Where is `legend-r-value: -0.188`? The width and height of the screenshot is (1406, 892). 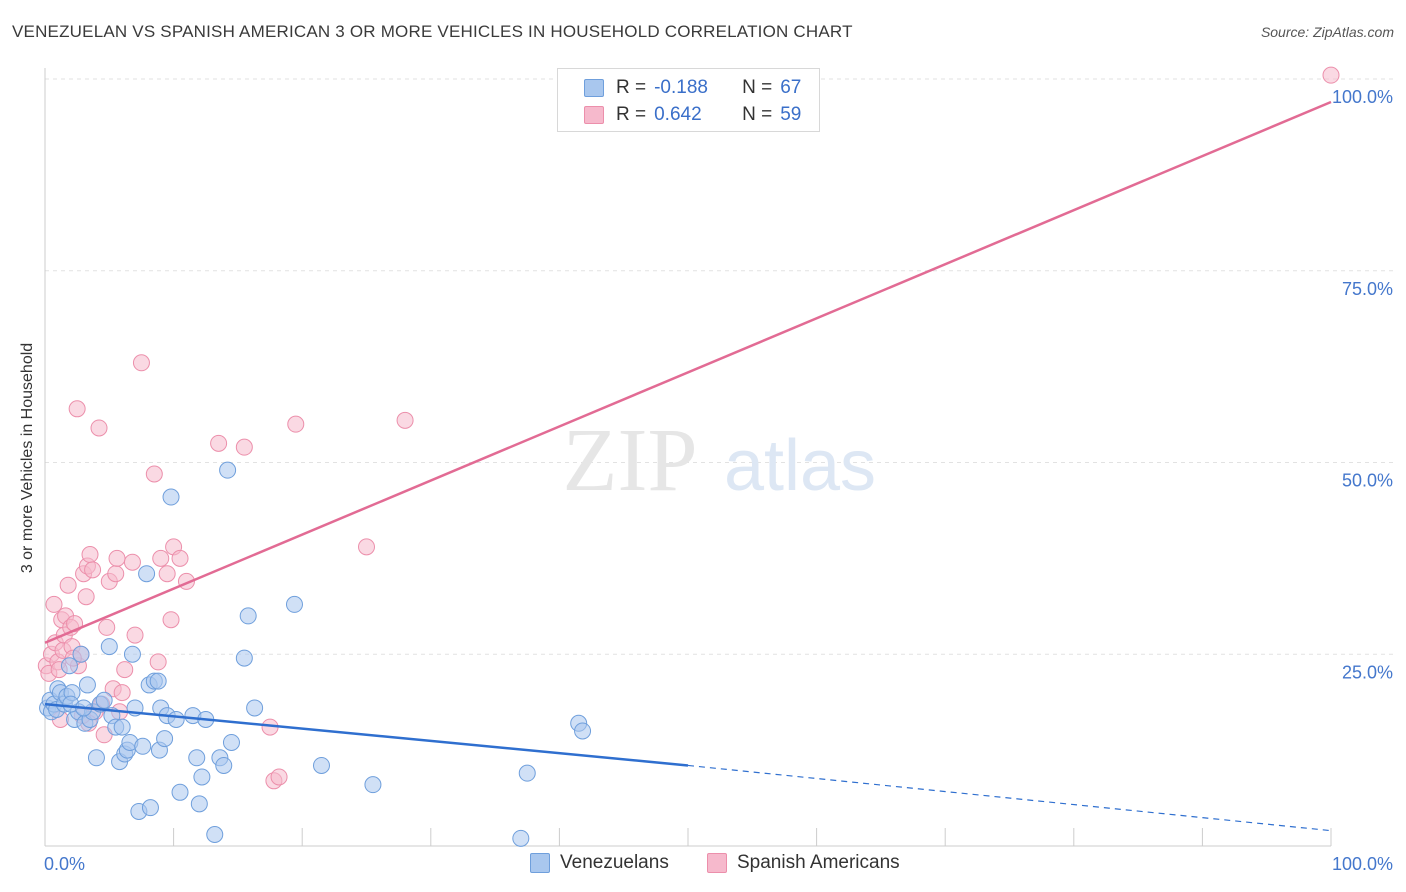 legend-r-value: -0.188 is located at coordinates (681, 87).